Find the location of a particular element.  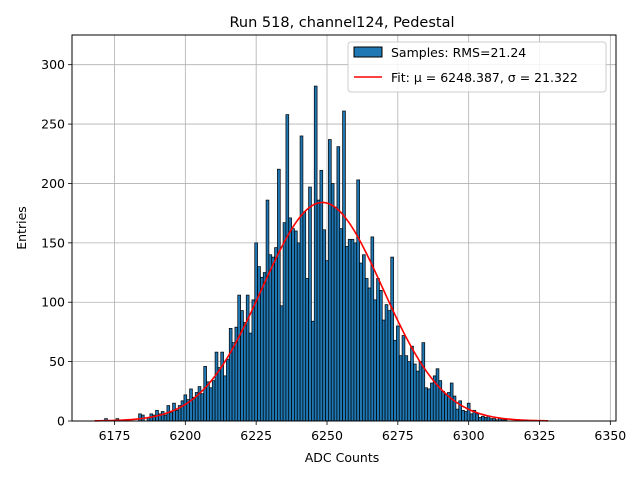

x-tick-label: 6200 is located at coordinates (185, 435).